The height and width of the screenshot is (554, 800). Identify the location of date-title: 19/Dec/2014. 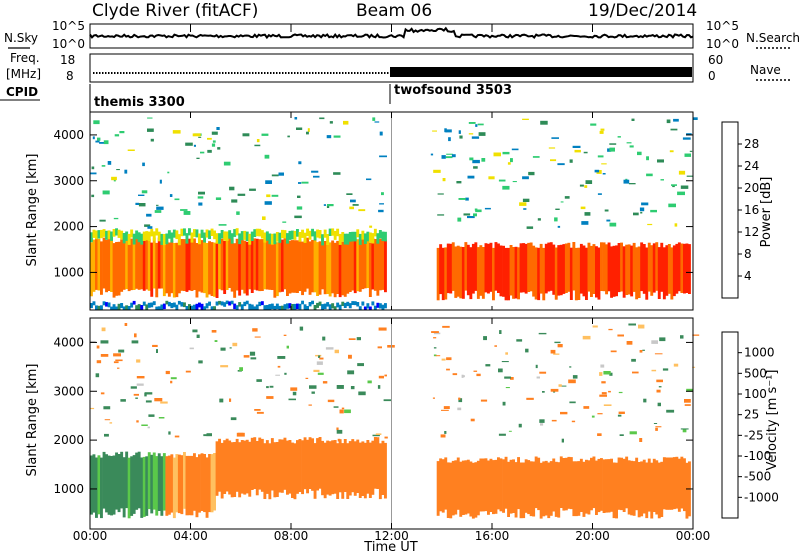
(642, 11).